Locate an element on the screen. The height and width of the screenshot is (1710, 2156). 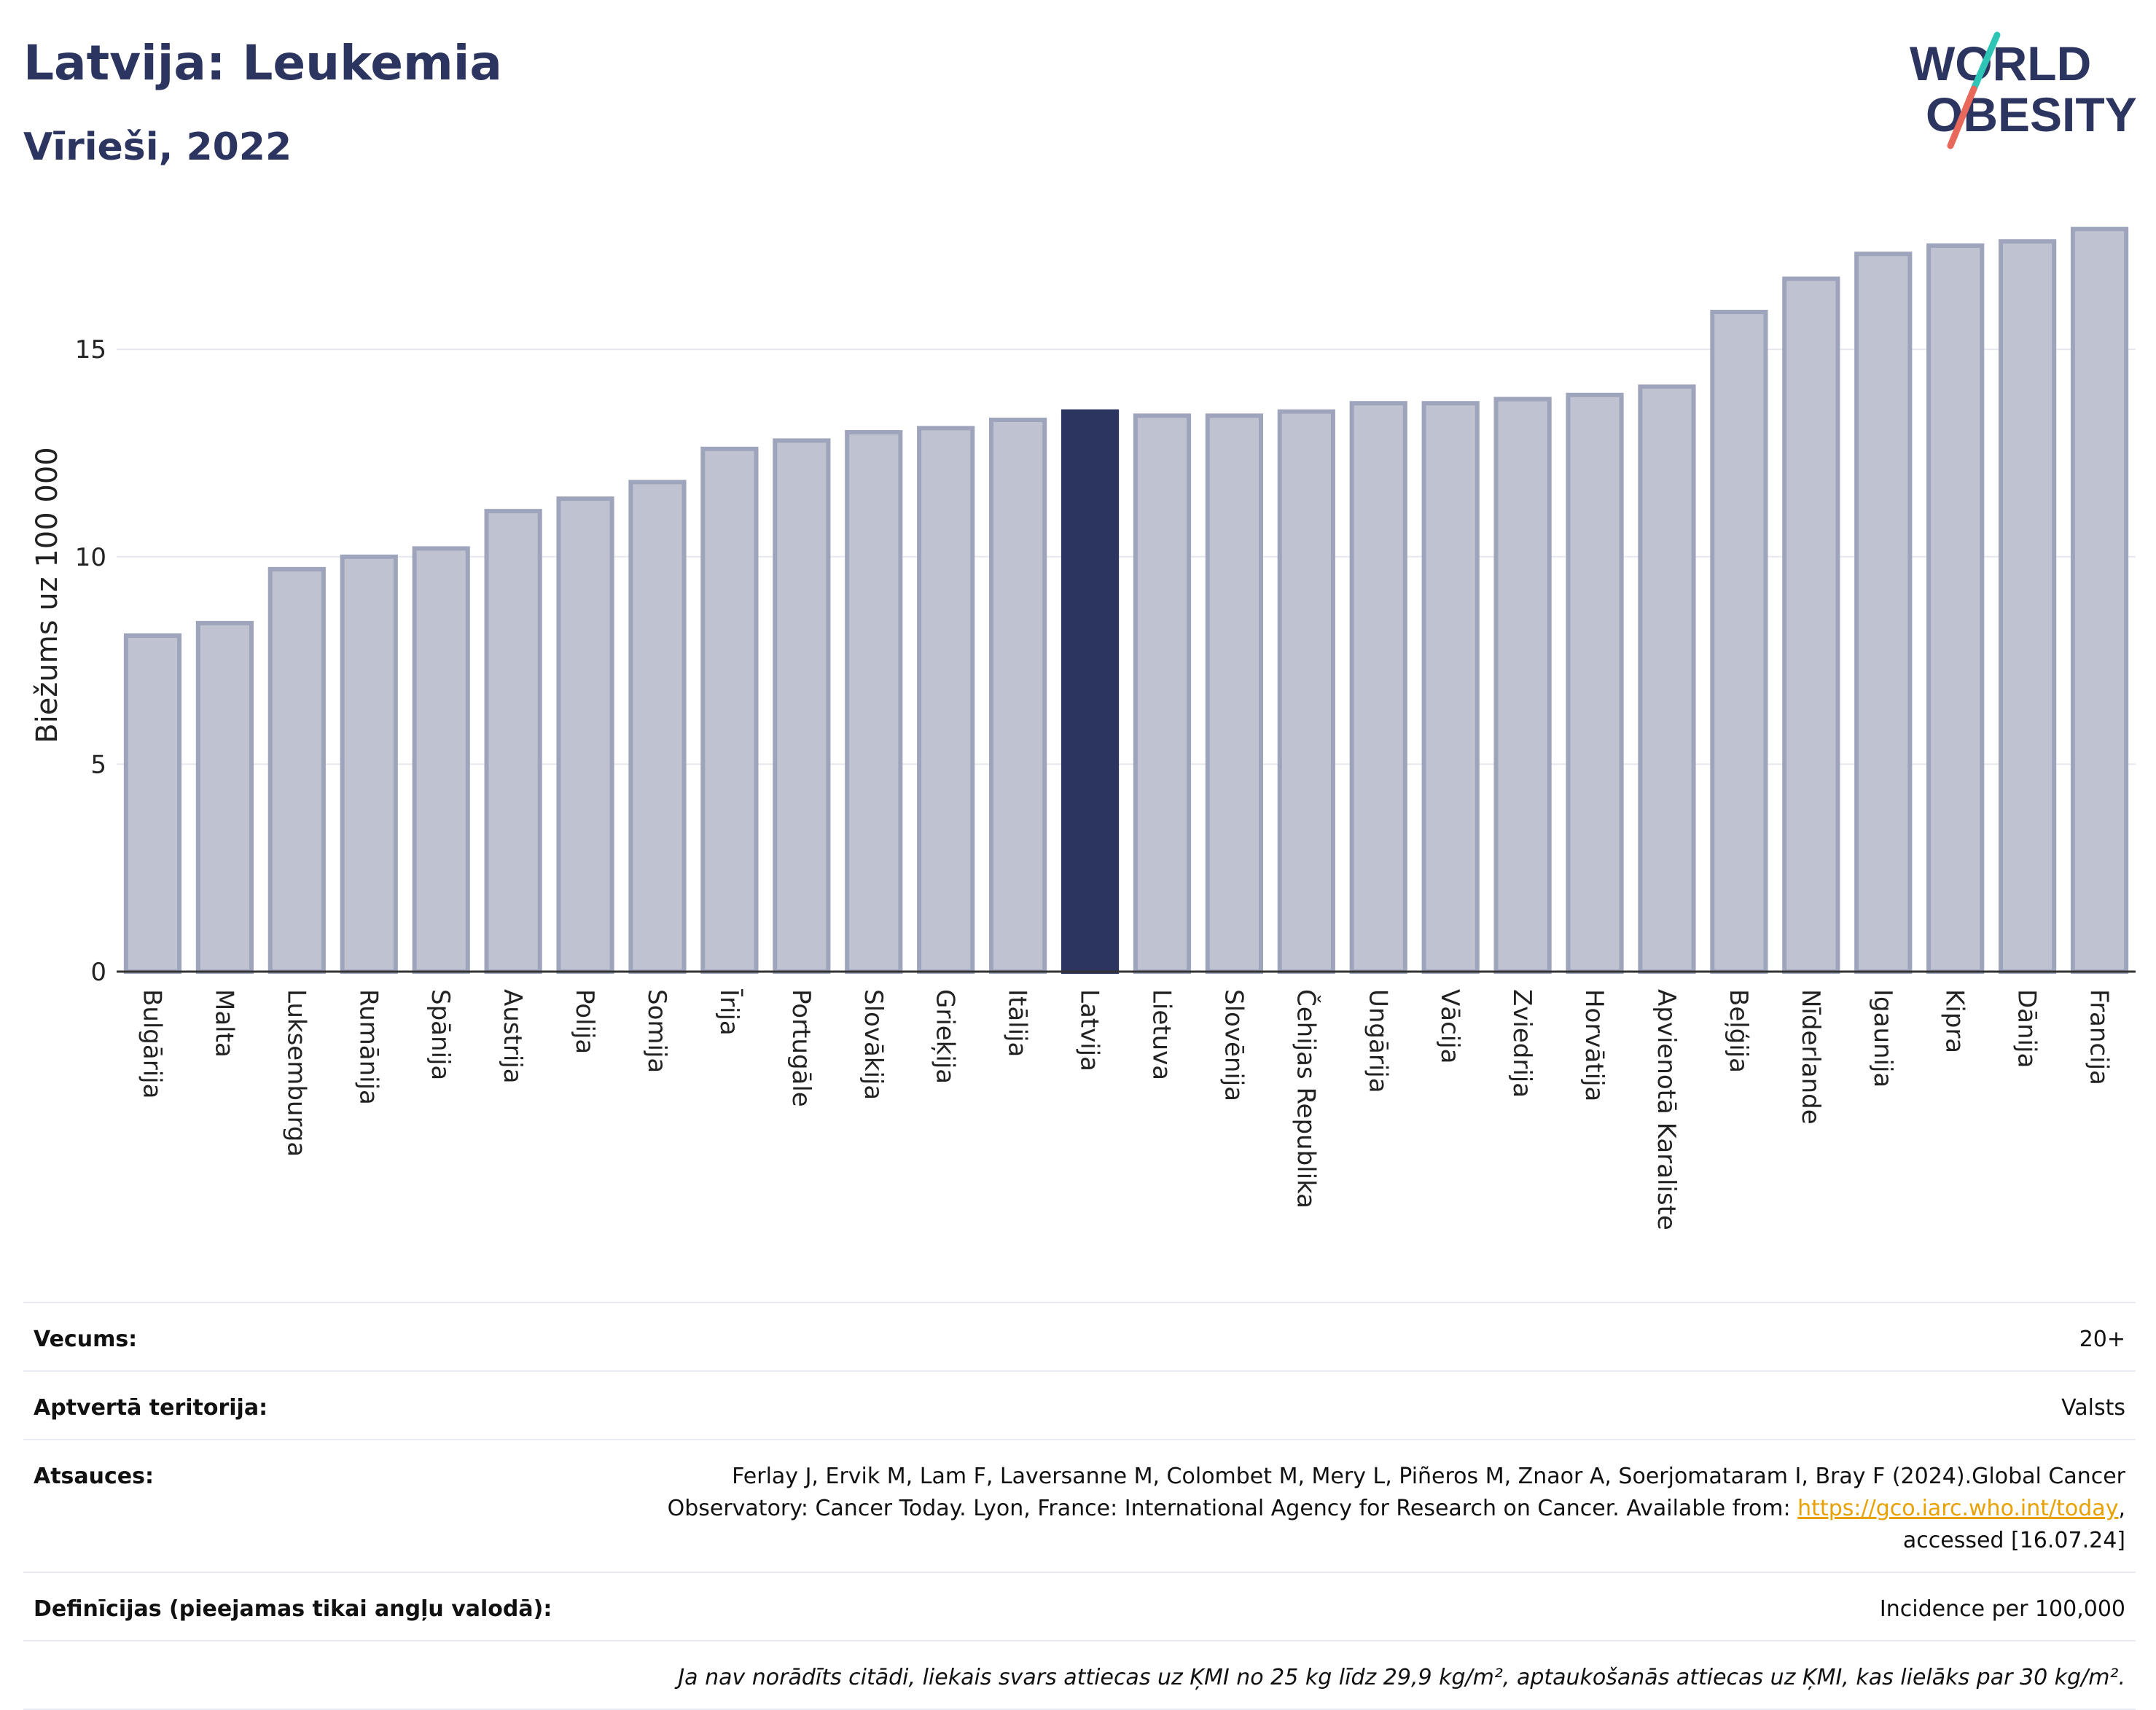
bar-Rumānija is located at coordinates (369, 764).